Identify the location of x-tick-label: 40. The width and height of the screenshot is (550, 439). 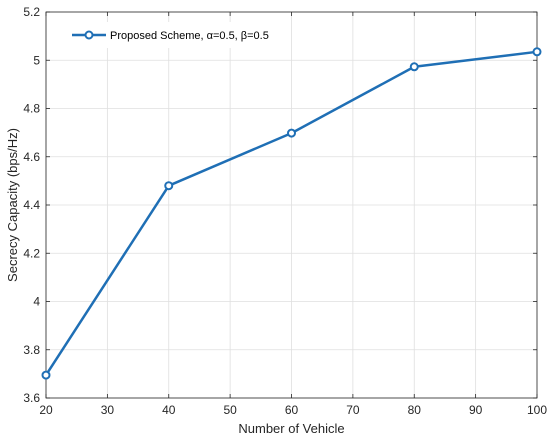
(169, 410).